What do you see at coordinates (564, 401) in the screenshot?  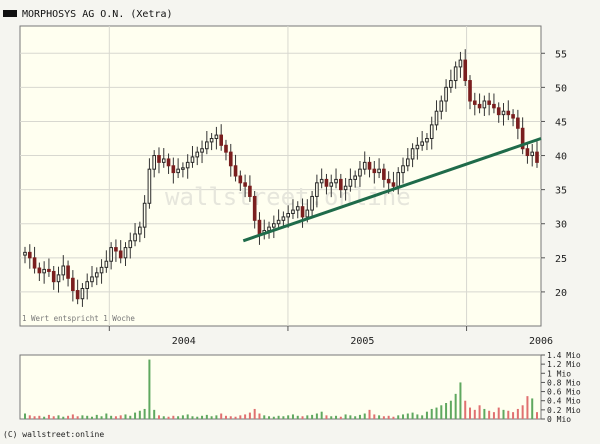 I see `volume-tick-label: 0.4 Mio` at bounding box center [564, 401].